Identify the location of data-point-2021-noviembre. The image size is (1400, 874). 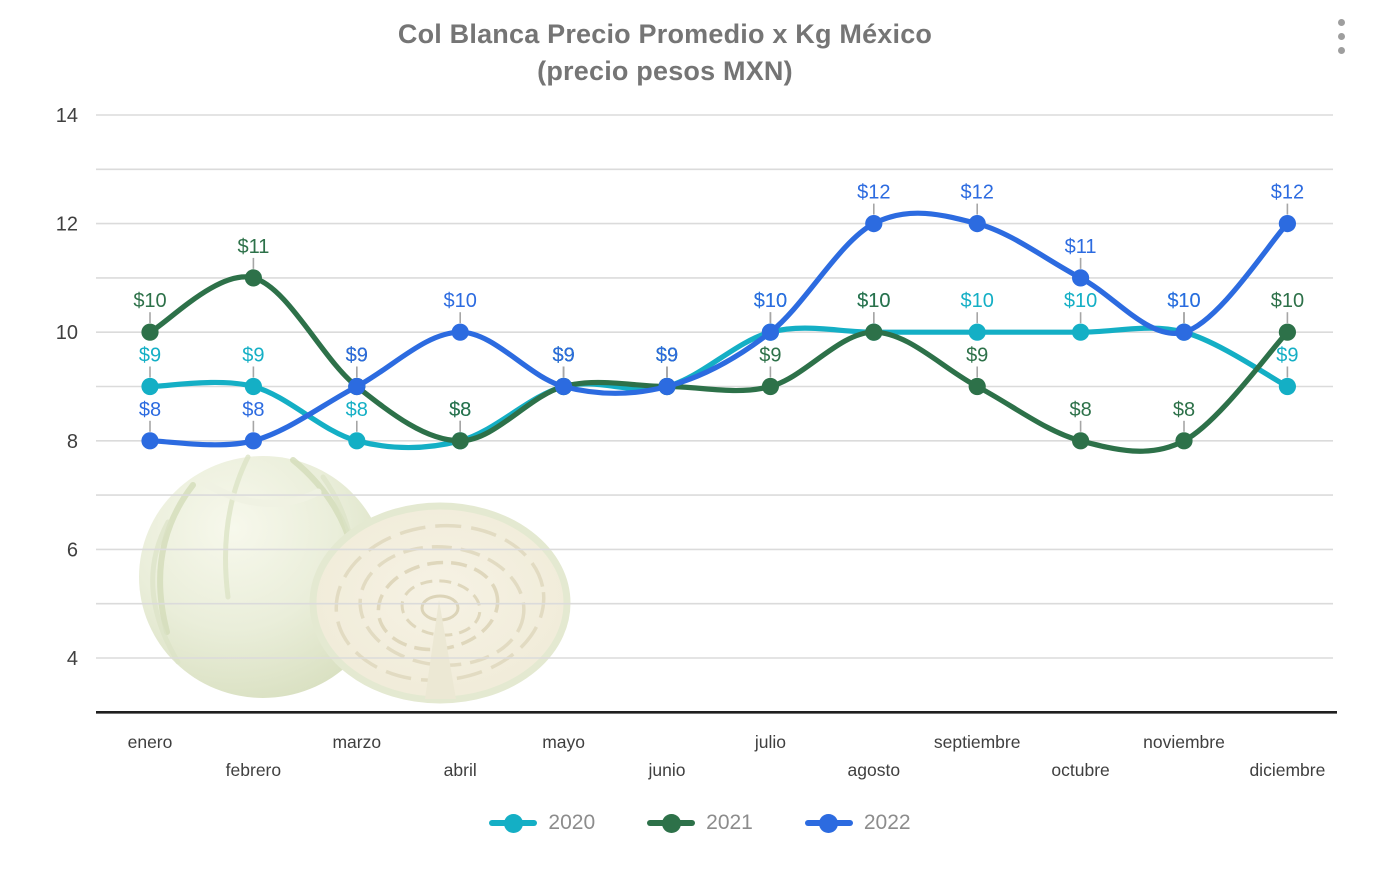
(1184, 441).